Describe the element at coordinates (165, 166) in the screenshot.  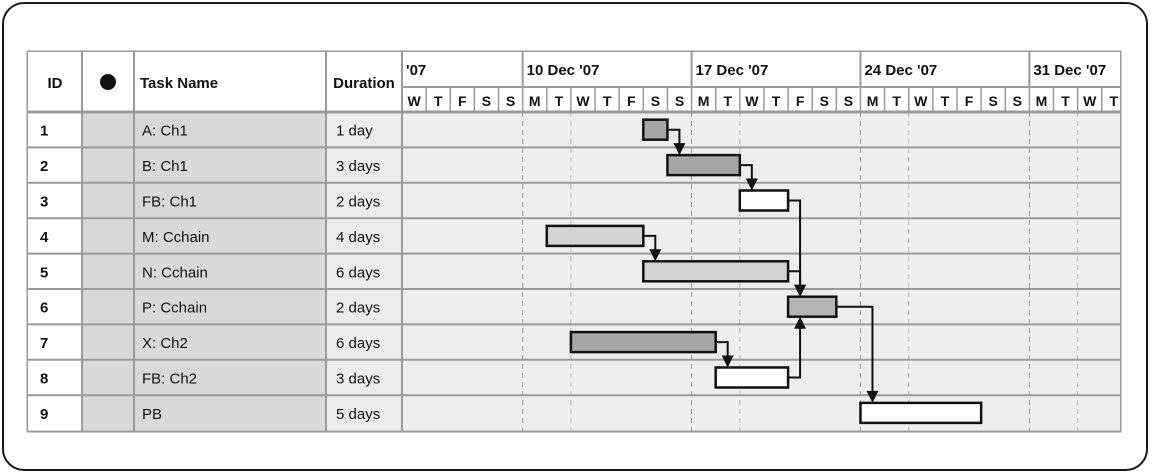
I see `task-name: B: Ch1` at that location.